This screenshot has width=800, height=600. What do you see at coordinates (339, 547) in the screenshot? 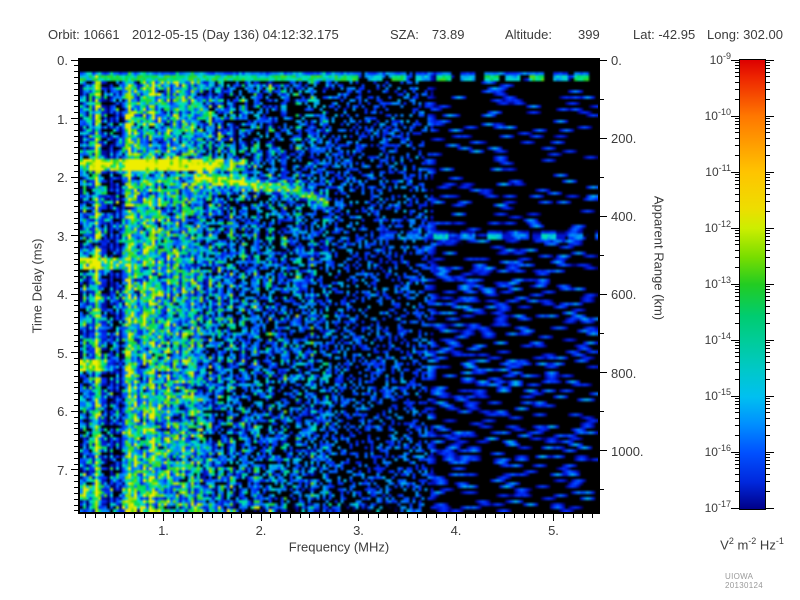
I see `x-axis-title: Frequency (MHz)` at bounding box center [339, 547].